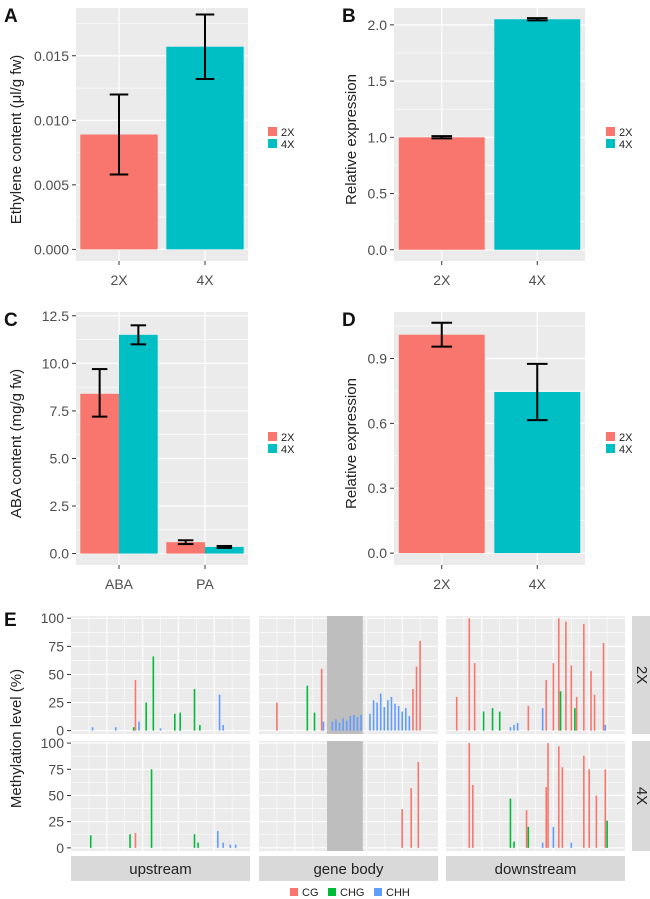  What do you see at coordinates (352, 893) in the screenshot?
I see `legend-label: CHG` at bounding box center [352, 893].